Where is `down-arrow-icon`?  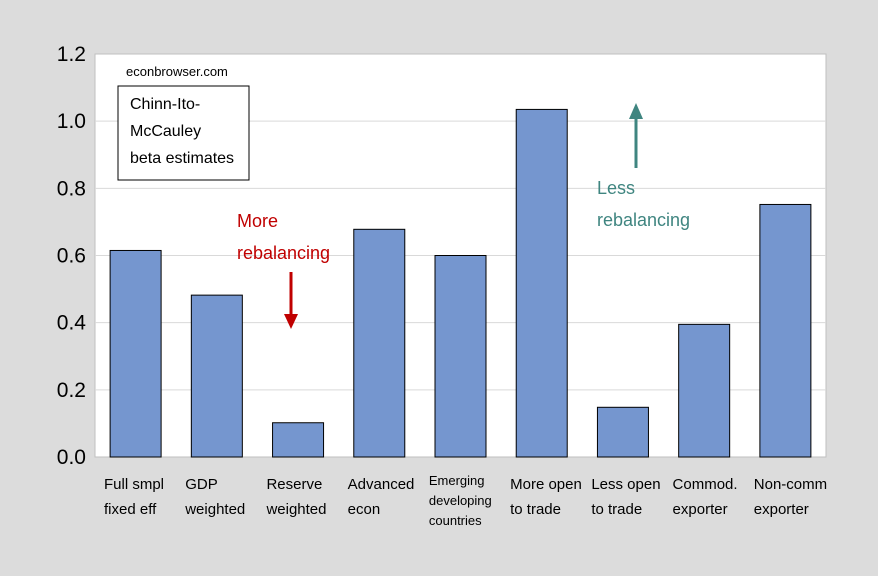 down-arrow-icon is located at coordinates (291, 300).